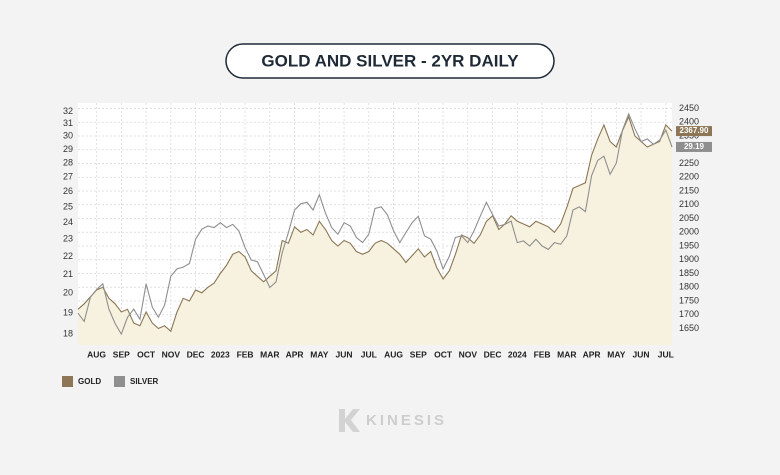 This screenshot has height=475, width=780. I want to click on y-tick-label: 29, so click(68, 149).